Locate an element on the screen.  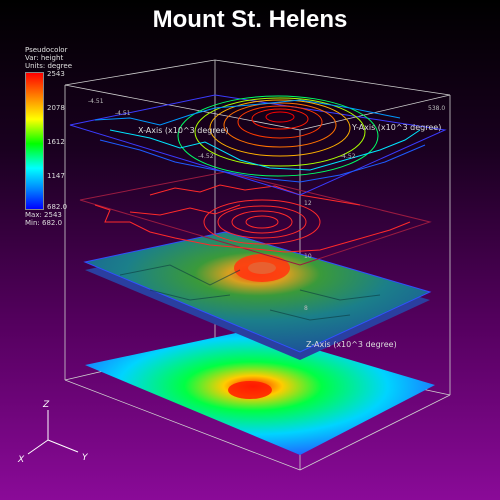
legend-max: Max: 2543 is located at coordinates (43, 215).